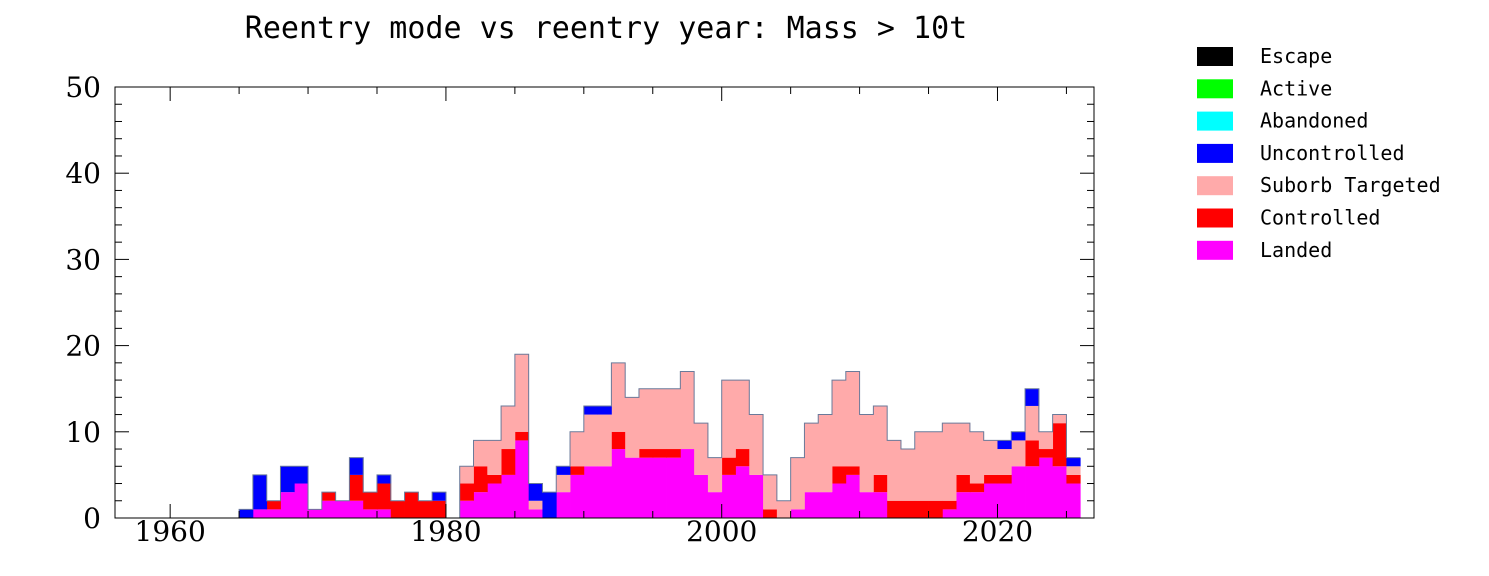  I want to click on y-tick-label: 20, so click(83, 346).